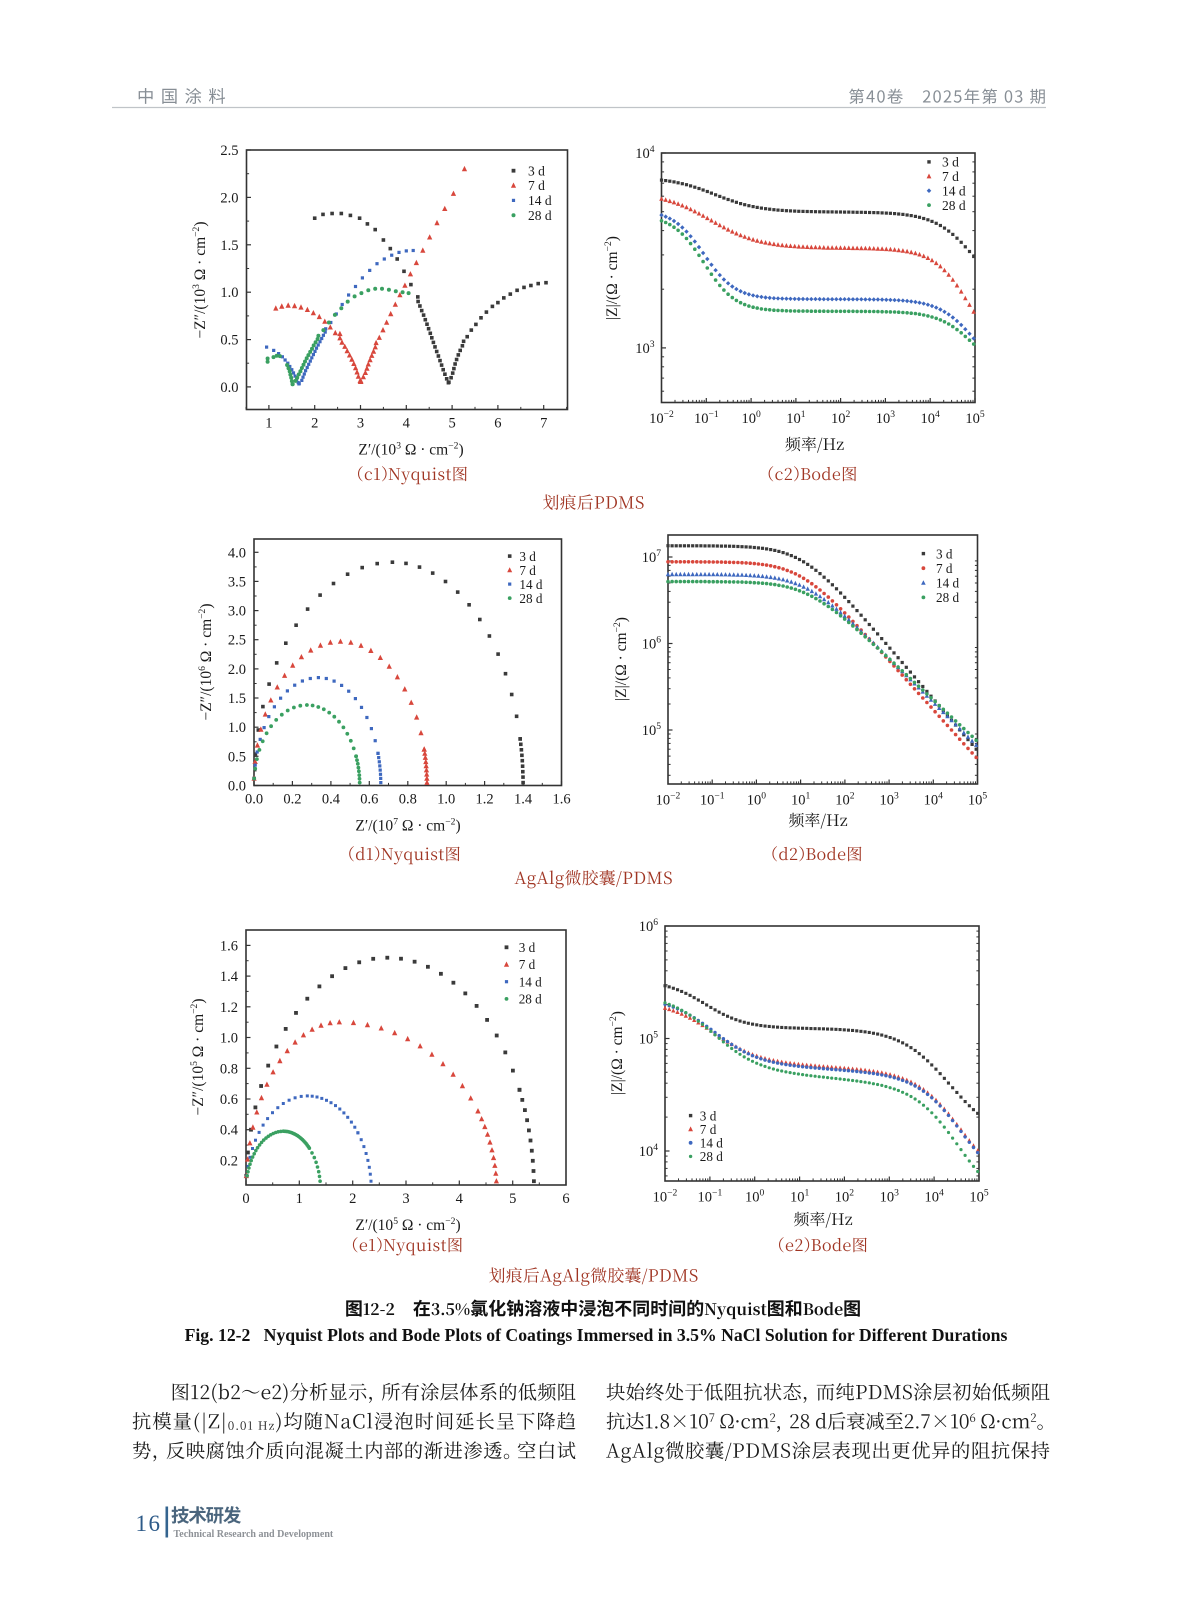  I want to click on svg-text: 3.5, so click(237, 582).